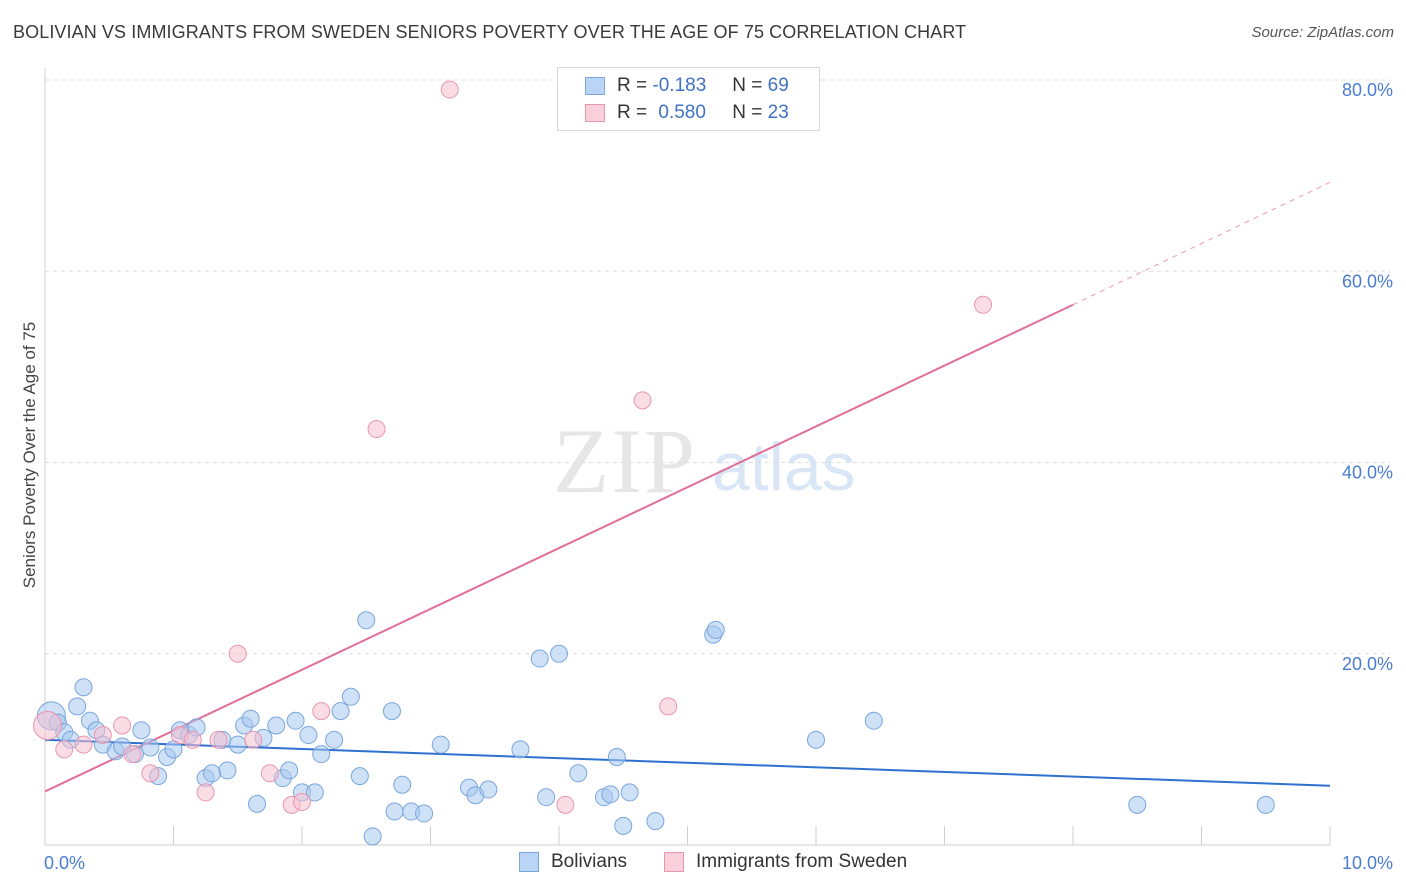 This screenshot has width=1406, height=892. I want to click on x-tick-label: 10.0%, so click(1367, 863).